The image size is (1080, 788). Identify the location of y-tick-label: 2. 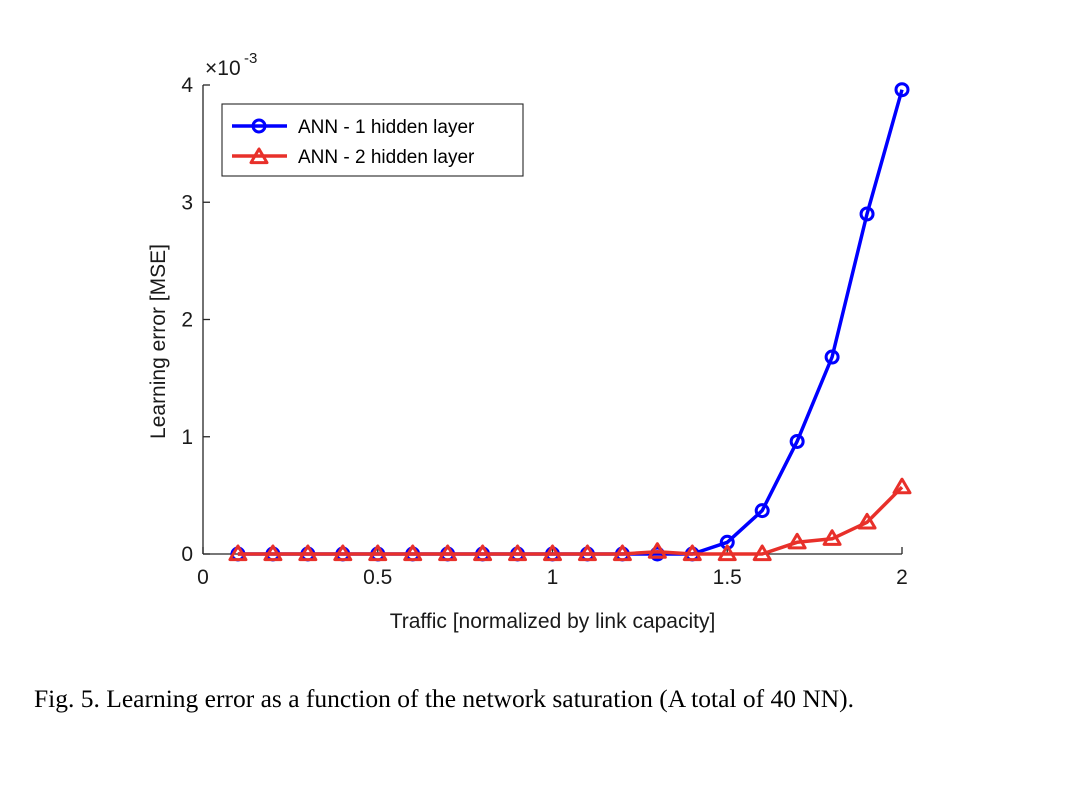
(187, 320).